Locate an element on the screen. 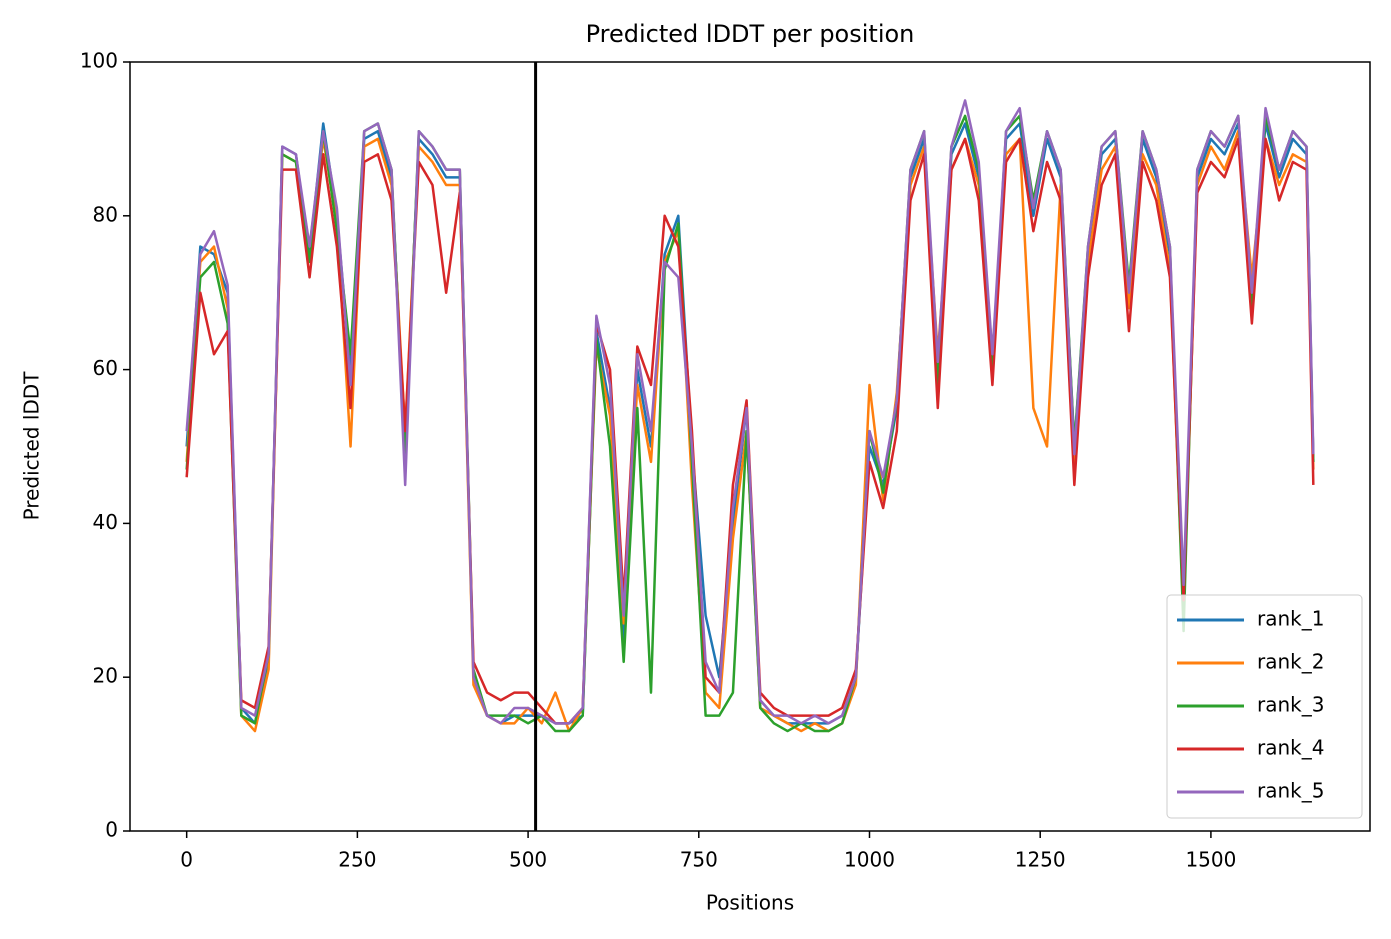 This screenshot has width=1391, height=939. y-tick-label: 60 is located at coordinates (105, 368).